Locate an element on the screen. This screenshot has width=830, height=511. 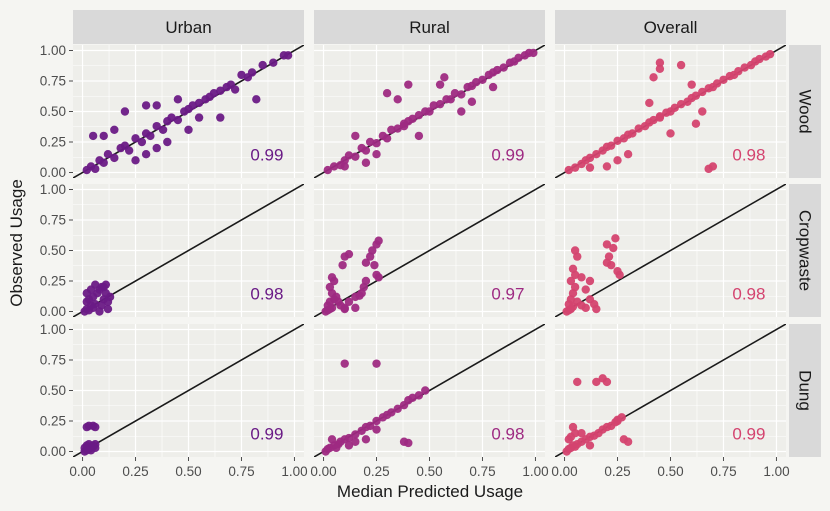
x-tick-label: 1.00 is located at coordinates (535, 471).